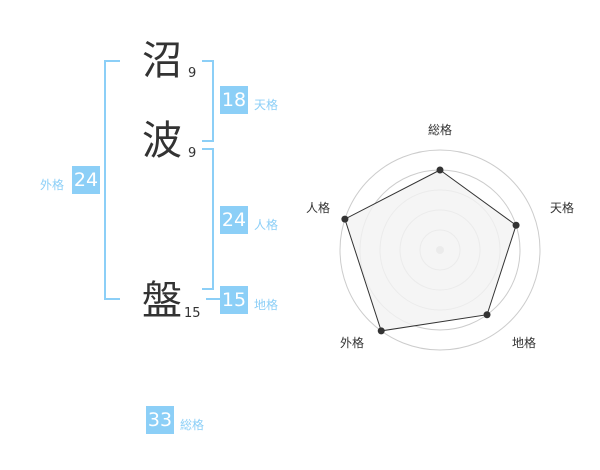  Describe the element at coordinates (112, 180) in the screenshot. I see `gaikaku-bracket` at that location.